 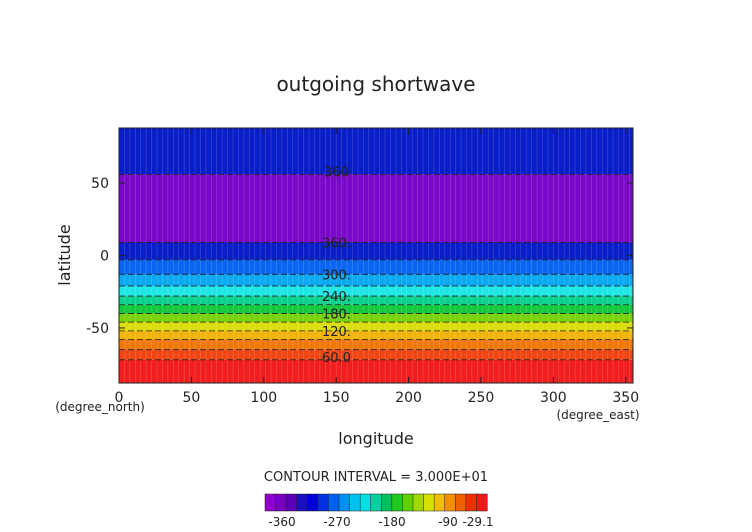 I want to click on x-tick-label: 150, so click(x=336, y=398).